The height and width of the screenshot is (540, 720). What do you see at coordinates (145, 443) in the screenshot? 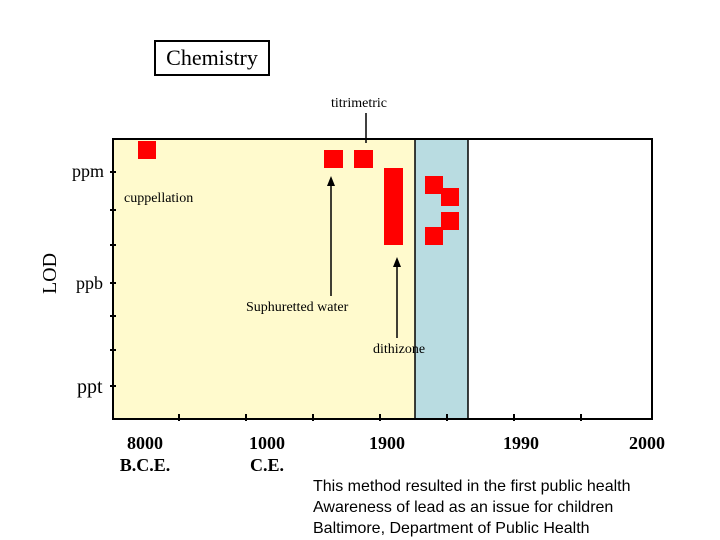
I see `x-tick-line1: 8000` at bounding box center [145, 443].